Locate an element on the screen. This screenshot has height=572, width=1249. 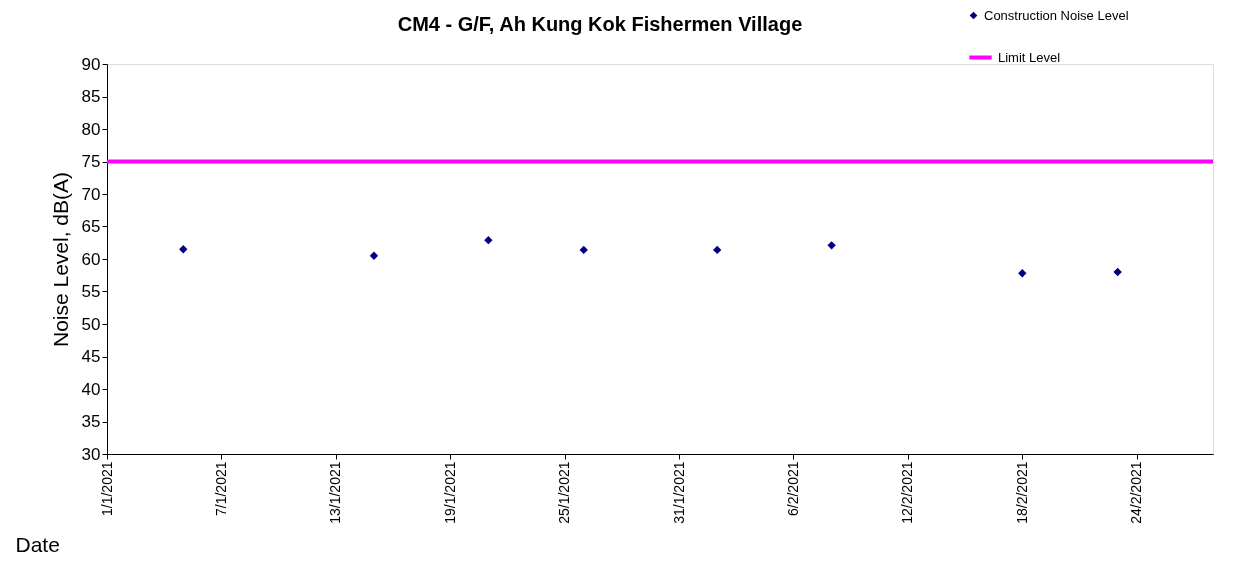
chart-title: CM4 - G/F, Ah Kung Kok Fishermen Village is located at coordinates (600, 24).